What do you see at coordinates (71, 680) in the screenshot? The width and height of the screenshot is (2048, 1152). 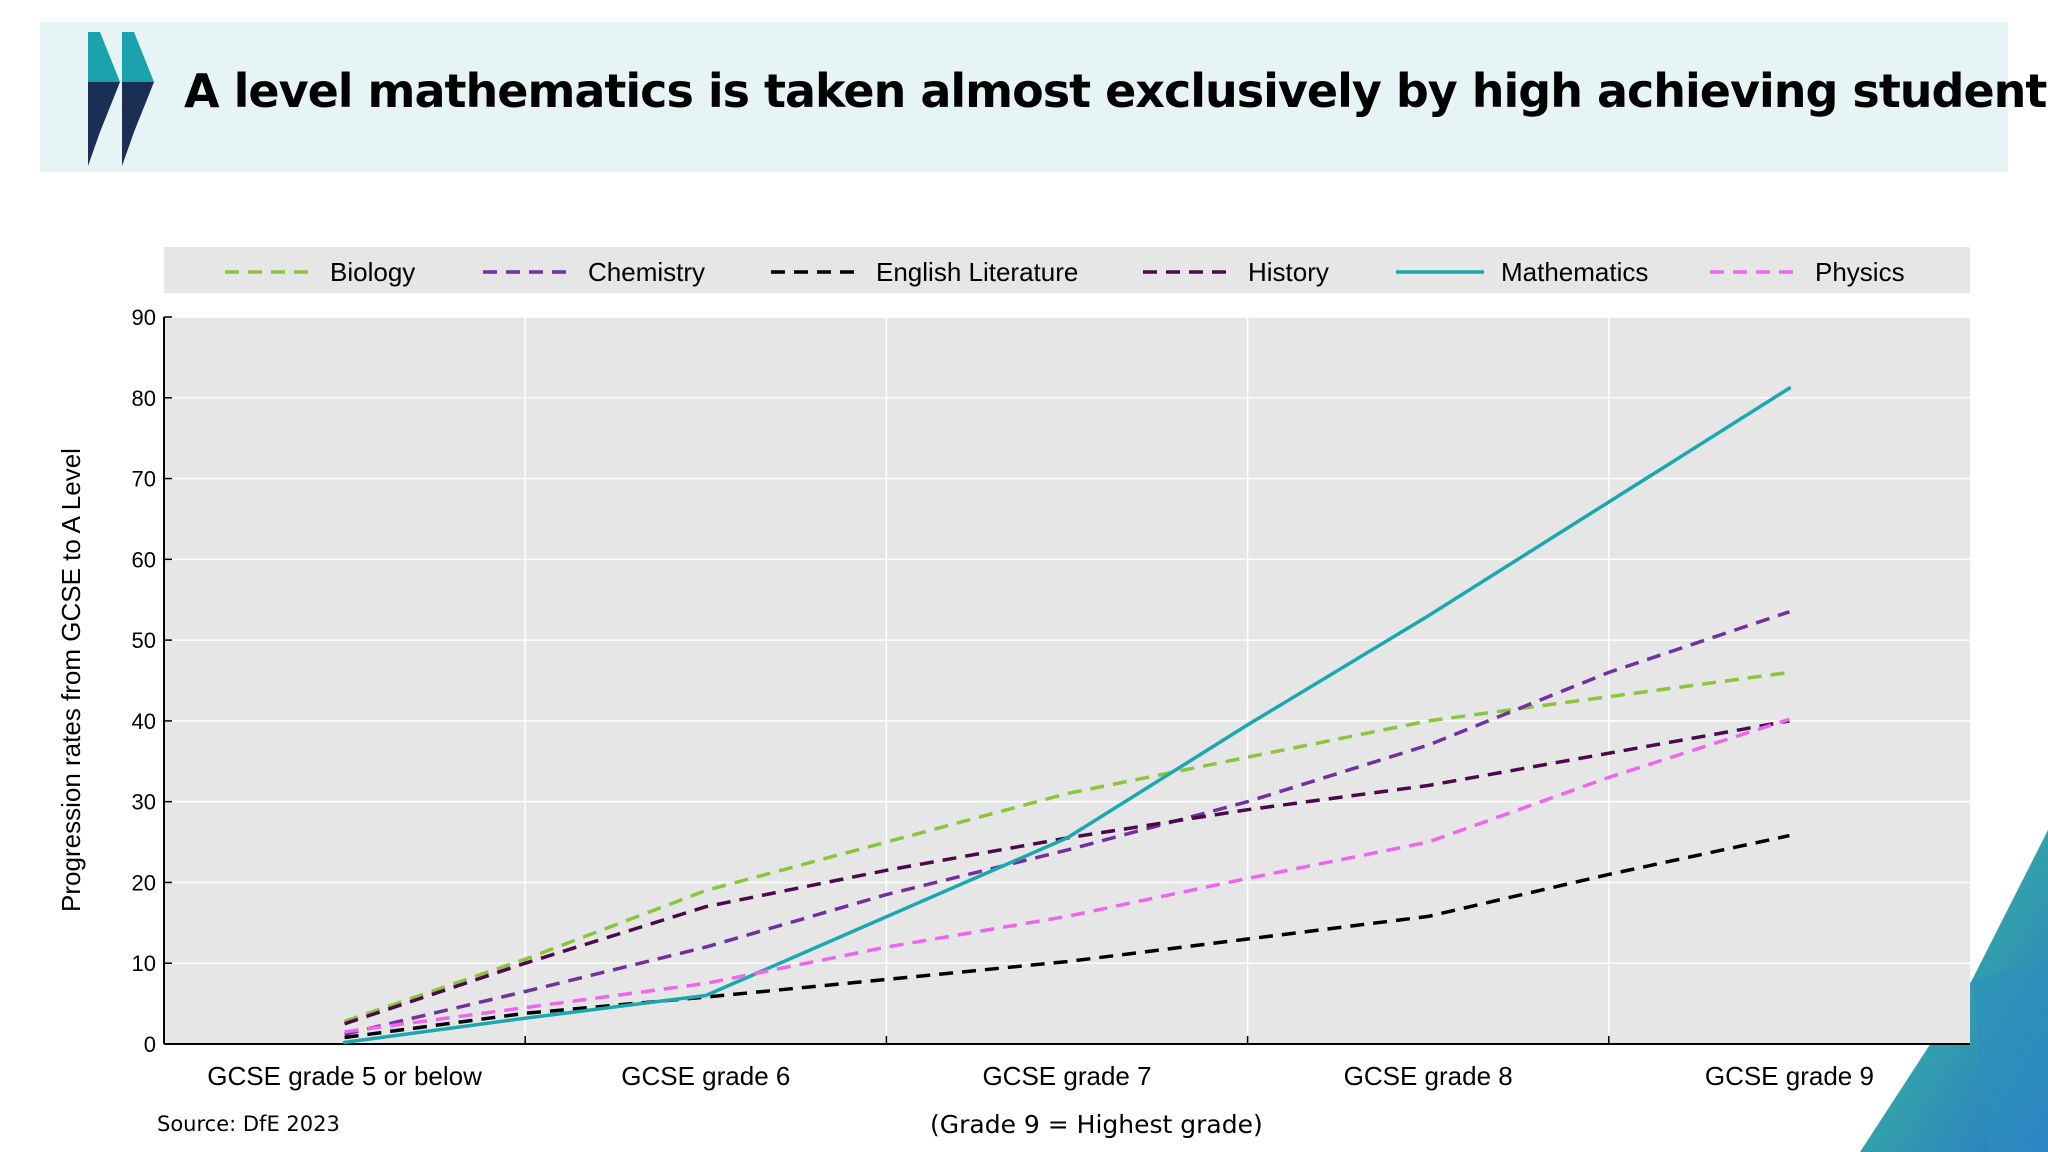 I see `y-axis-label: Progression rates from GCSE to A Level` at bounding box center [71, 680].